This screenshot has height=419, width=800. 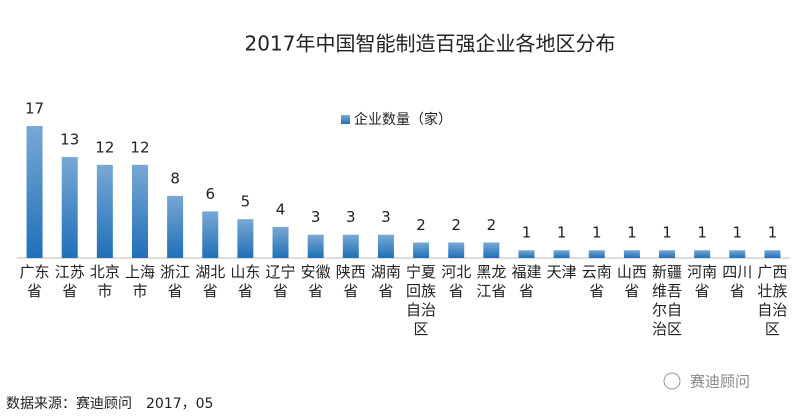 What do you see at coordinates (631, 281) in the screenshot?
I see `x-tick-label: 山西省` at bounding box center [631, 281].